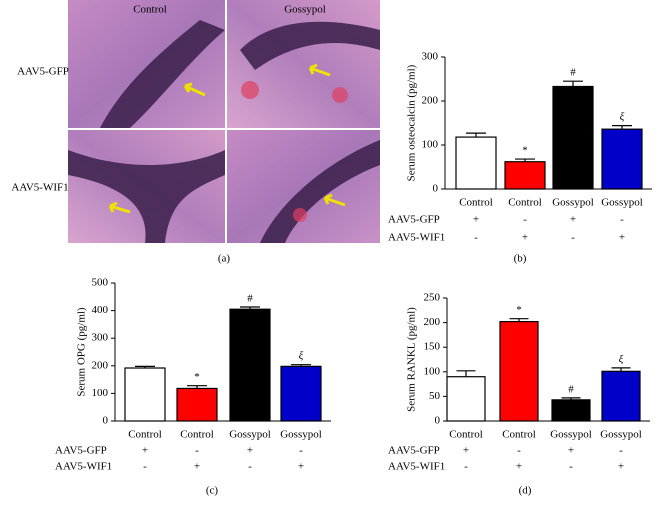 The width and height of the screenshot is (660, 516). I want to click on row-label: AAV5-GFP, so click(43, 72).